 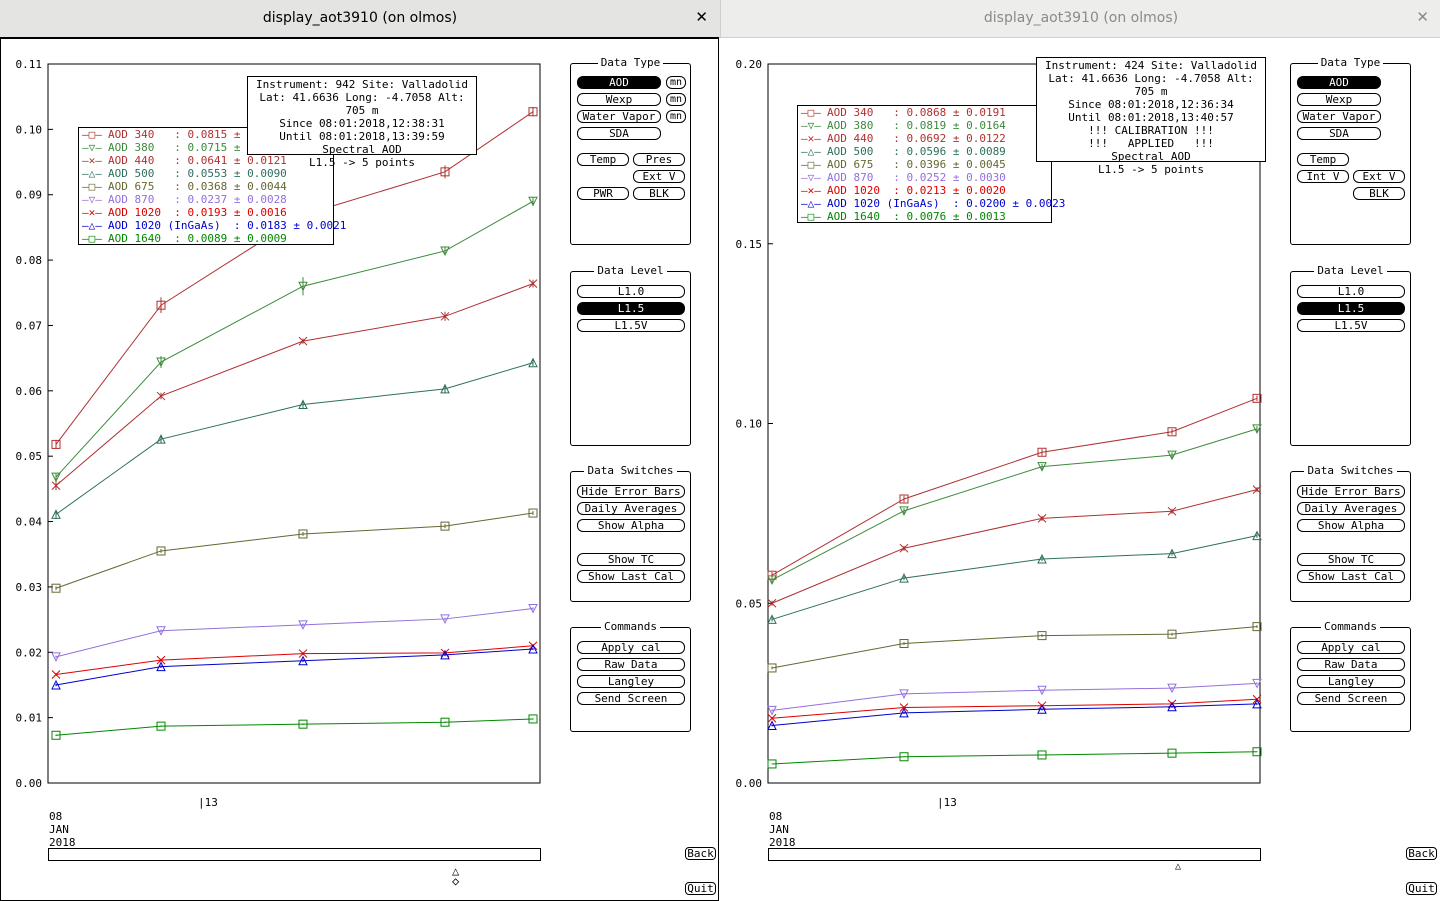 I want to click on legend-marker-icon: —✕—, so click(x=92, y=212).